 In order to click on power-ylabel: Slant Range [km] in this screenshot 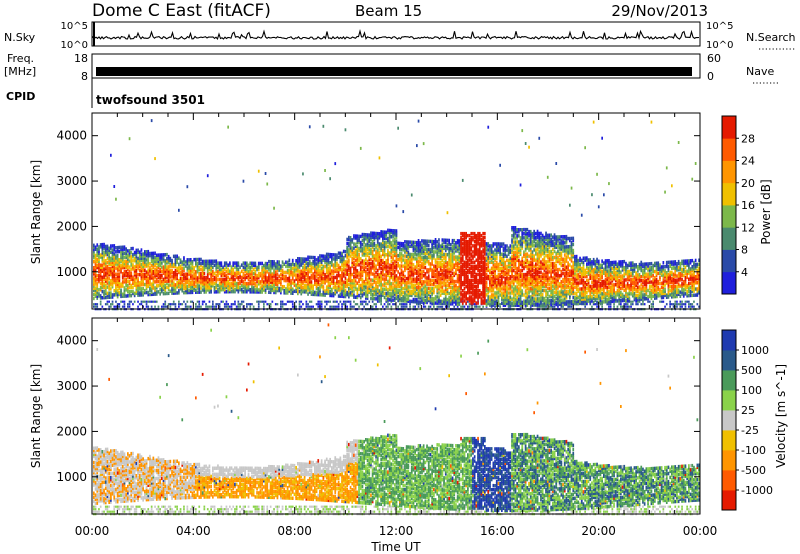, I will do `click(36, 212)`.